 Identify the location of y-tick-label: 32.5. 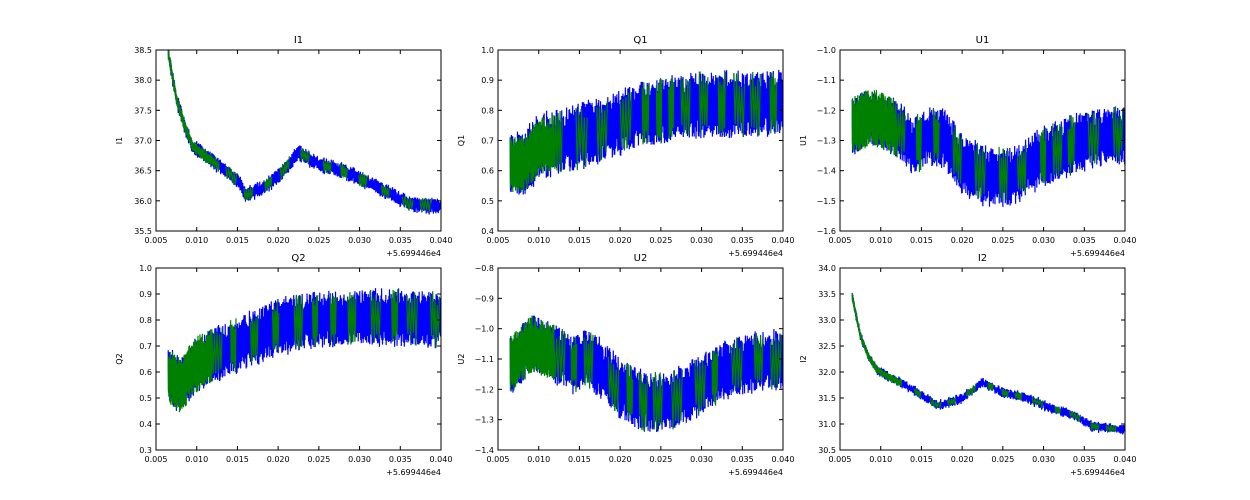
(827, 346).